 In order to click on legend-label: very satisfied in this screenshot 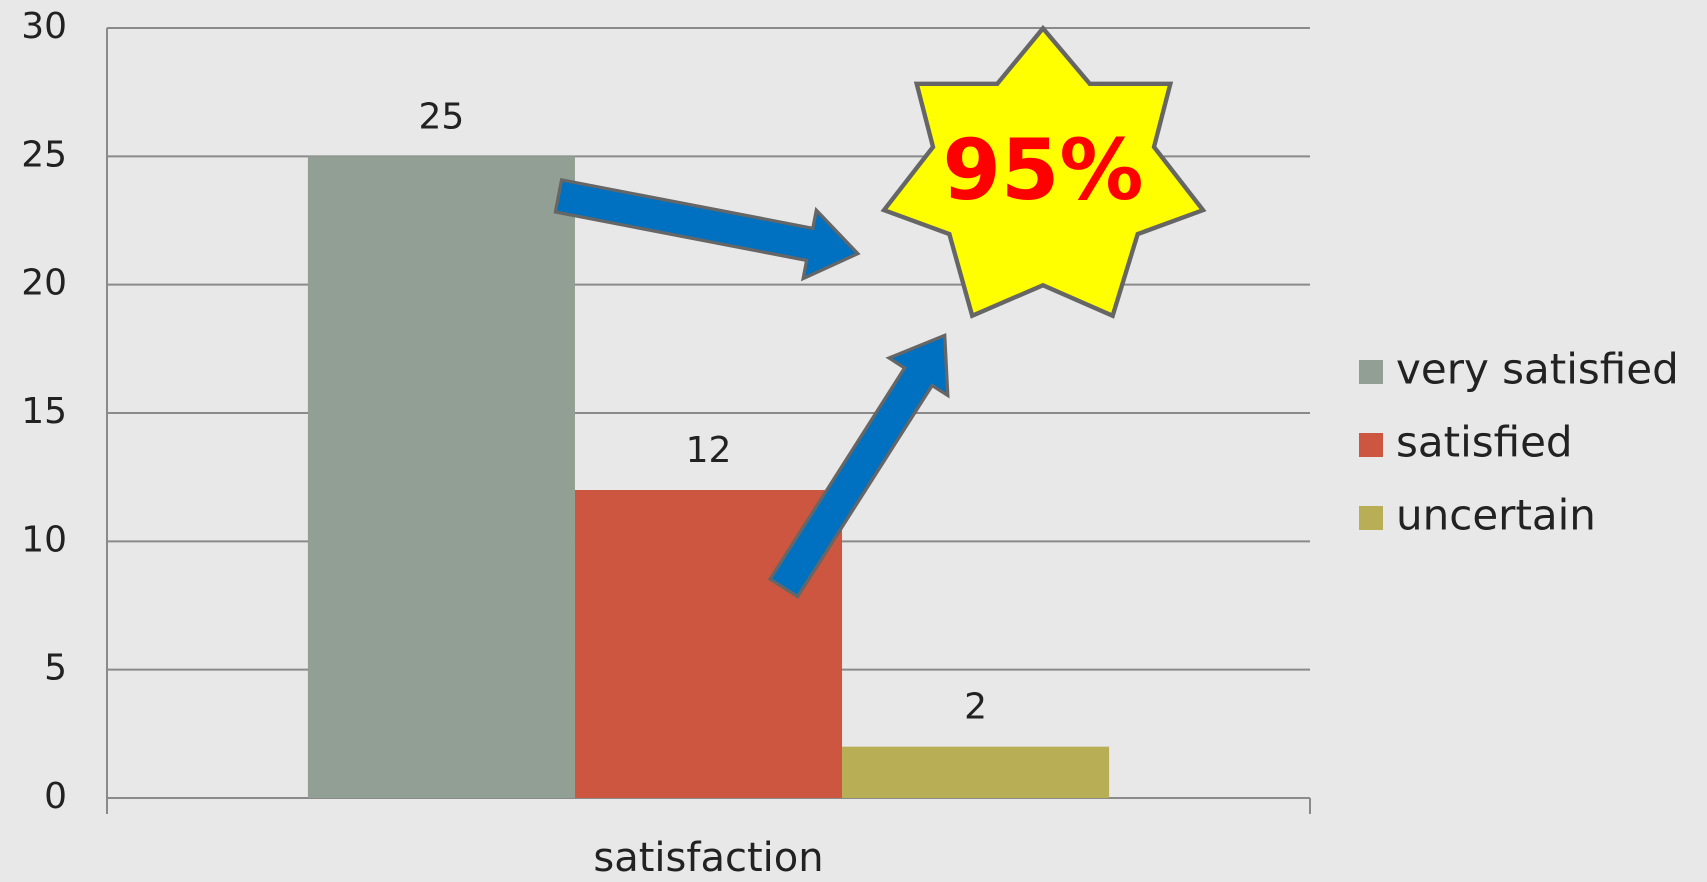, I will do `click(1537, 369)`.